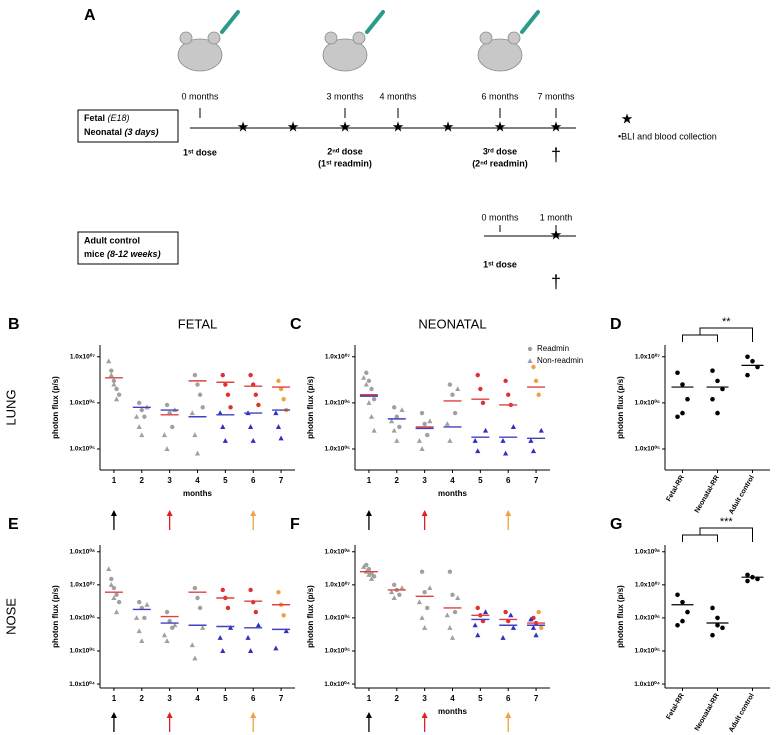  What do you see at coordinates (397, 698) in the screenshot?
I see `x-tick-label: 2` at bounding box center [397, 698].